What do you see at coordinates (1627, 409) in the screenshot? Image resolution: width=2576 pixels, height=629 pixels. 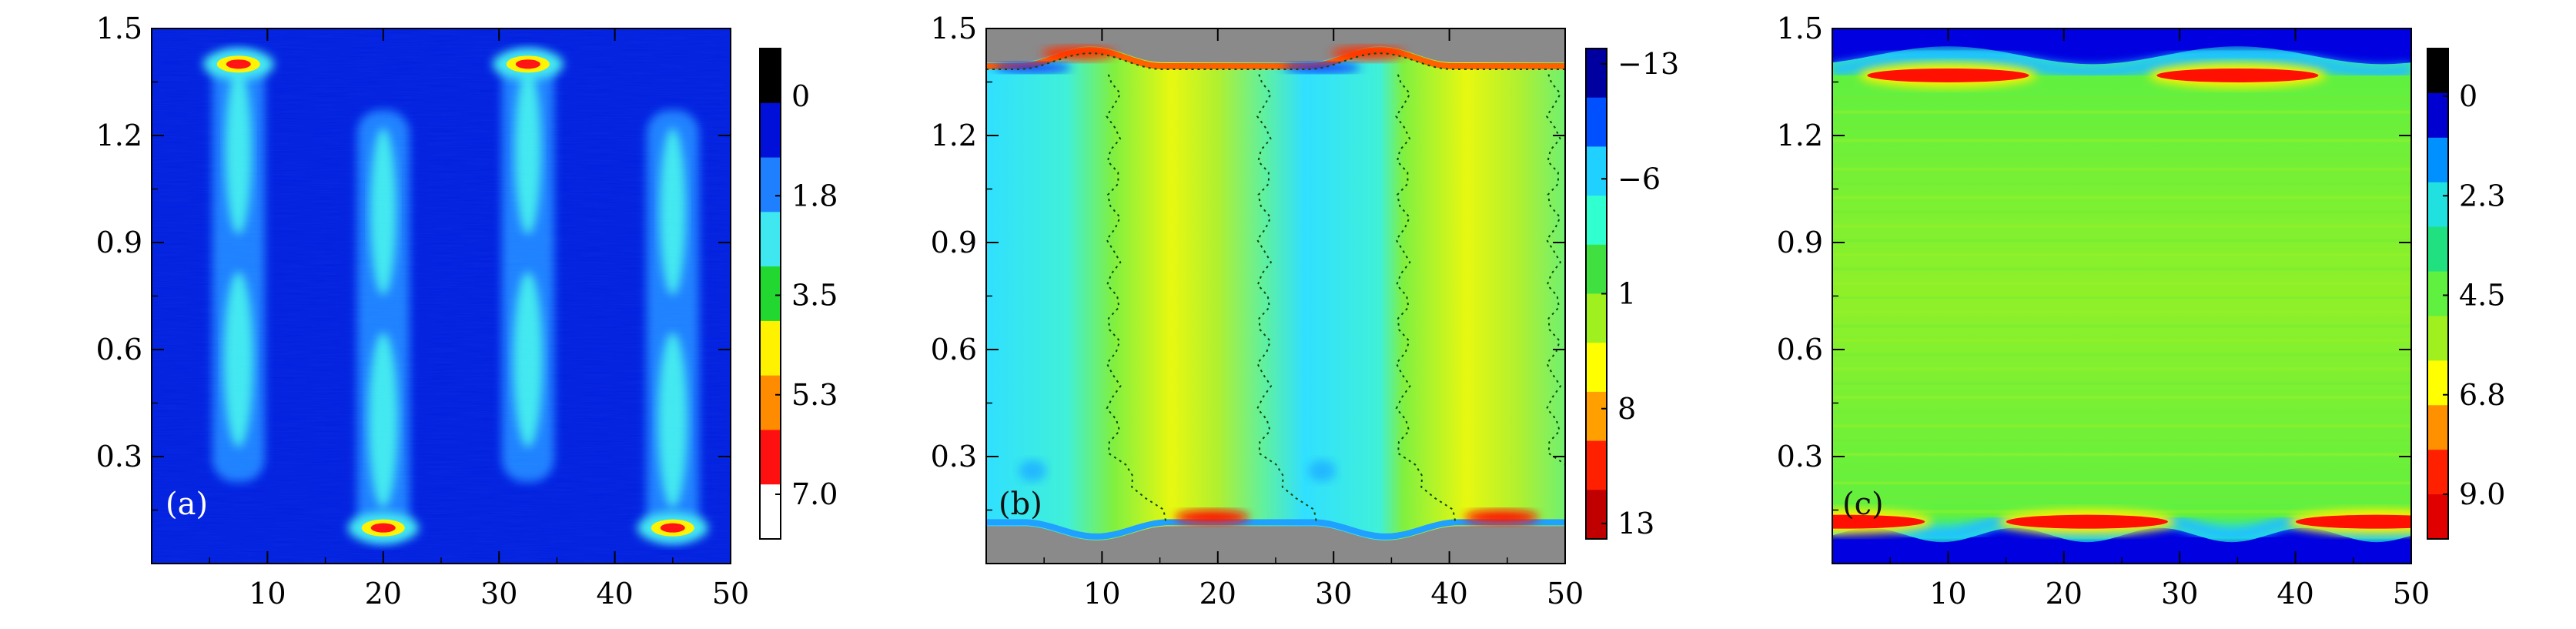 I see `colorbar-tick-label: 8` at bounding box center [1627, 409].